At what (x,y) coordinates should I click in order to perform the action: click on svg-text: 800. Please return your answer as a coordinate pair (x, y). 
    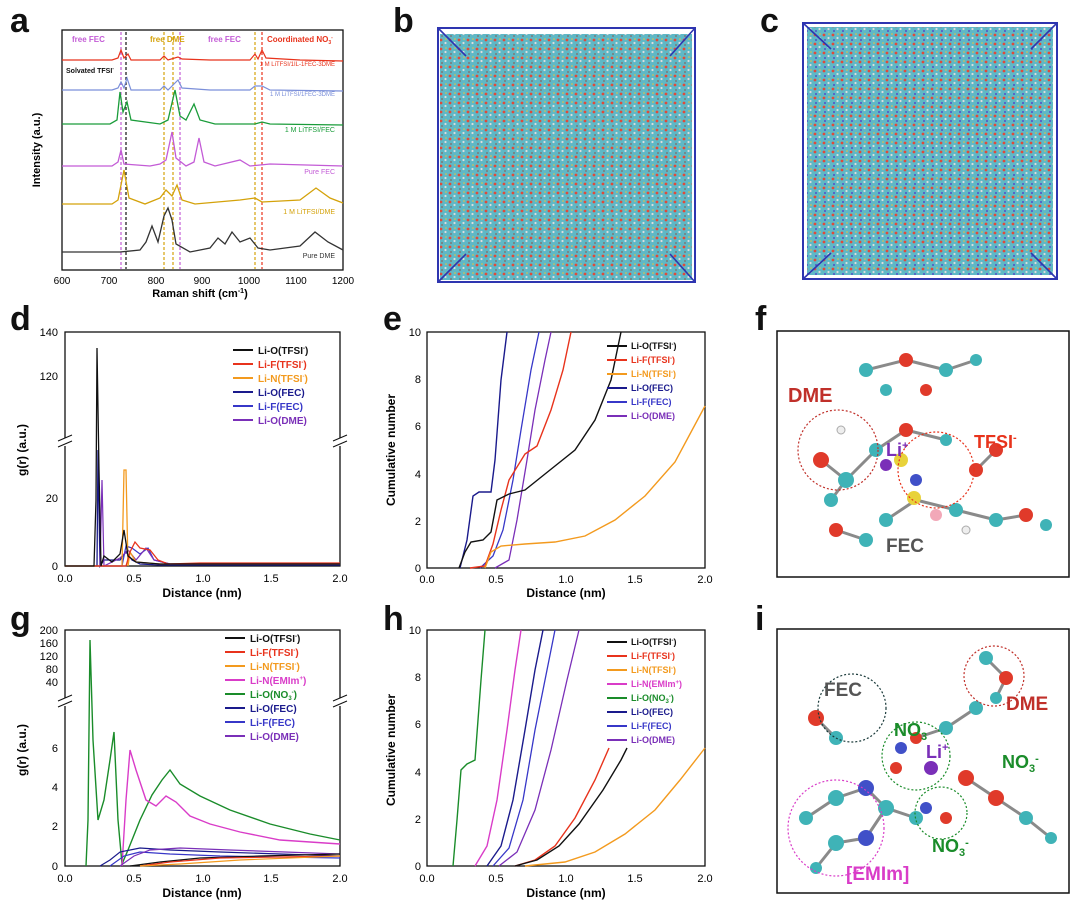
    Looking at the image, I should click on (156, 281).